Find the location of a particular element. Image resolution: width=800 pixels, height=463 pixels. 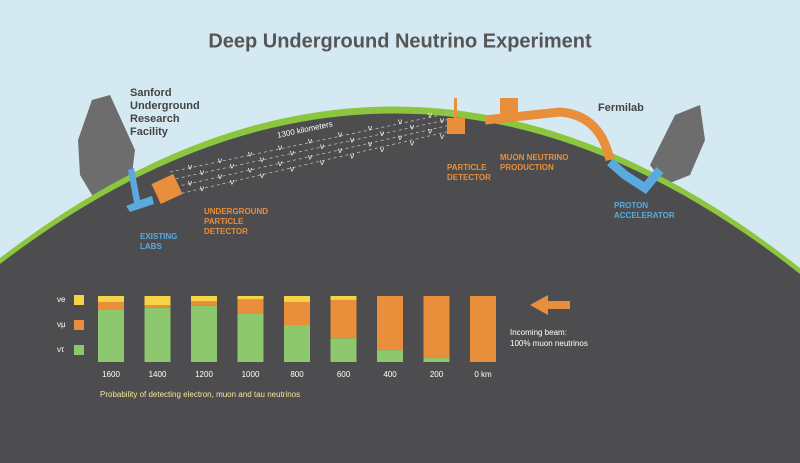

x-tick-label: 400 is located at coordinates (390, 374).